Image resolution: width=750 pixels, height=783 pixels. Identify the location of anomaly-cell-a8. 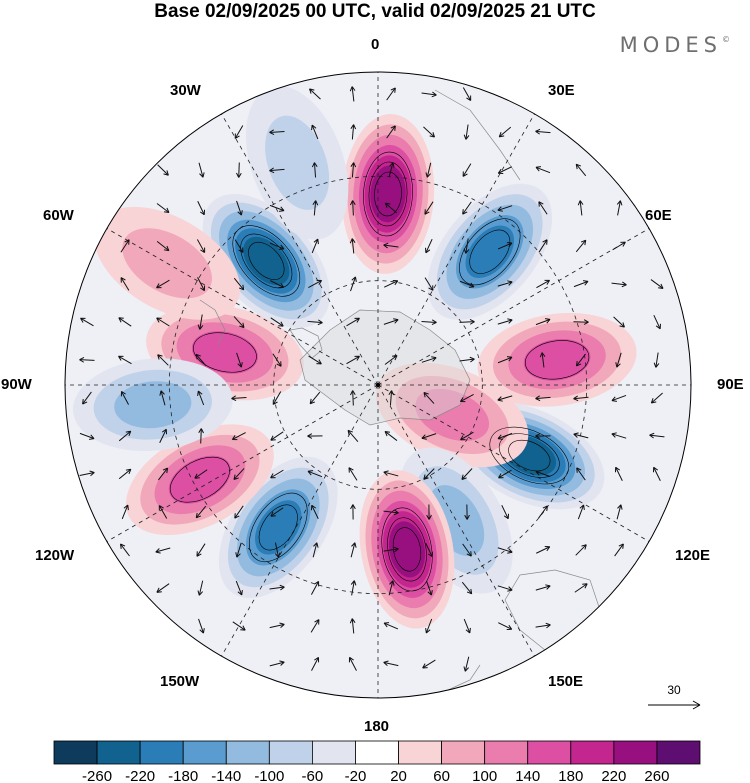
(278, 527).